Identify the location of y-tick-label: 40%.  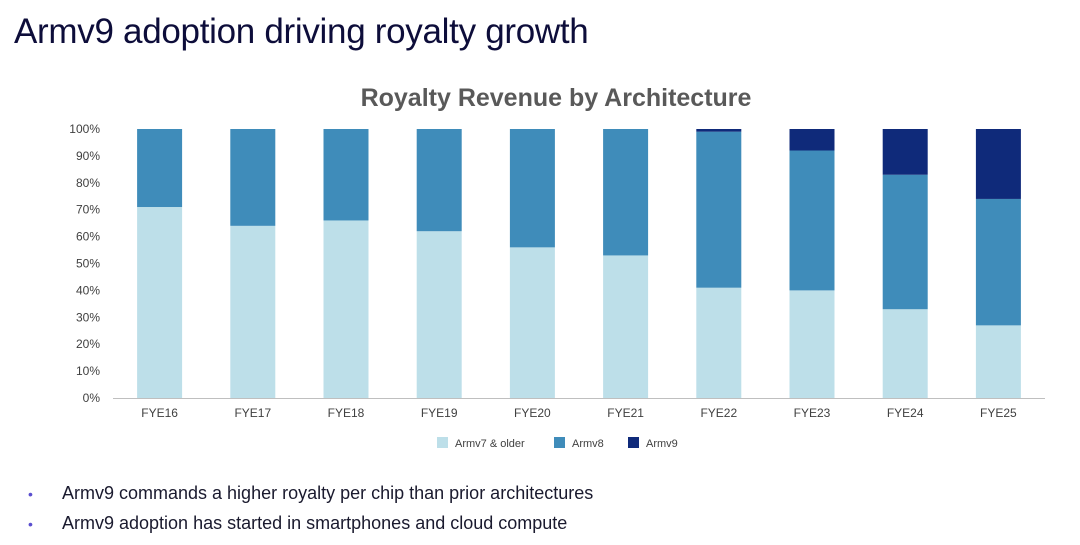
(88, 290).